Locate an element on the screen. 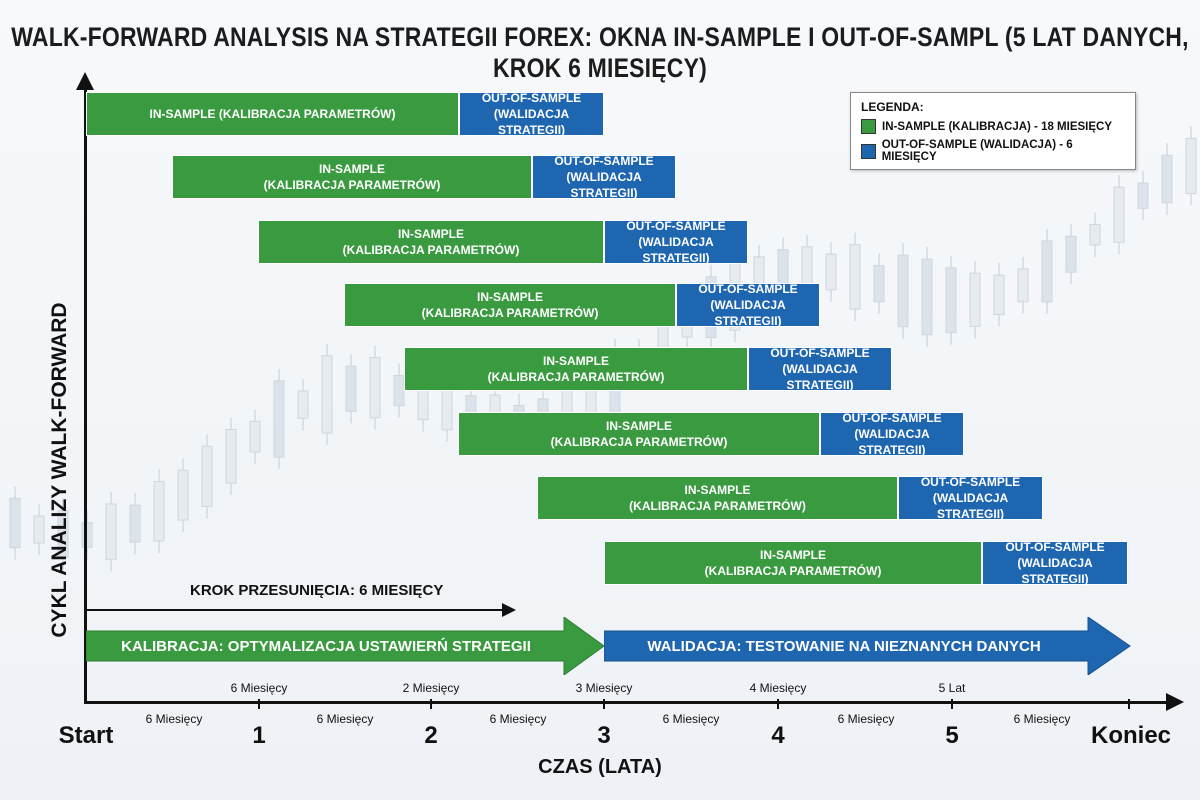 This screenshot has height=800, width=1200. calibration-phase-arrow is located at coordinates (345, 646).